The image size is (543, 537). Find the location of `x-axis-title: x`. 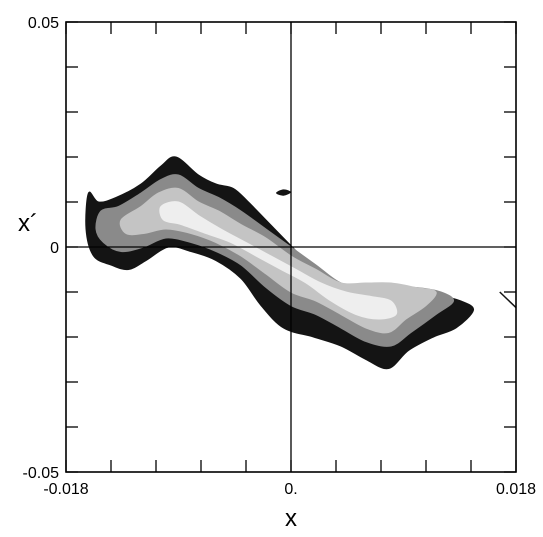

x-axis-title: x is located at coordinates (291, 518).